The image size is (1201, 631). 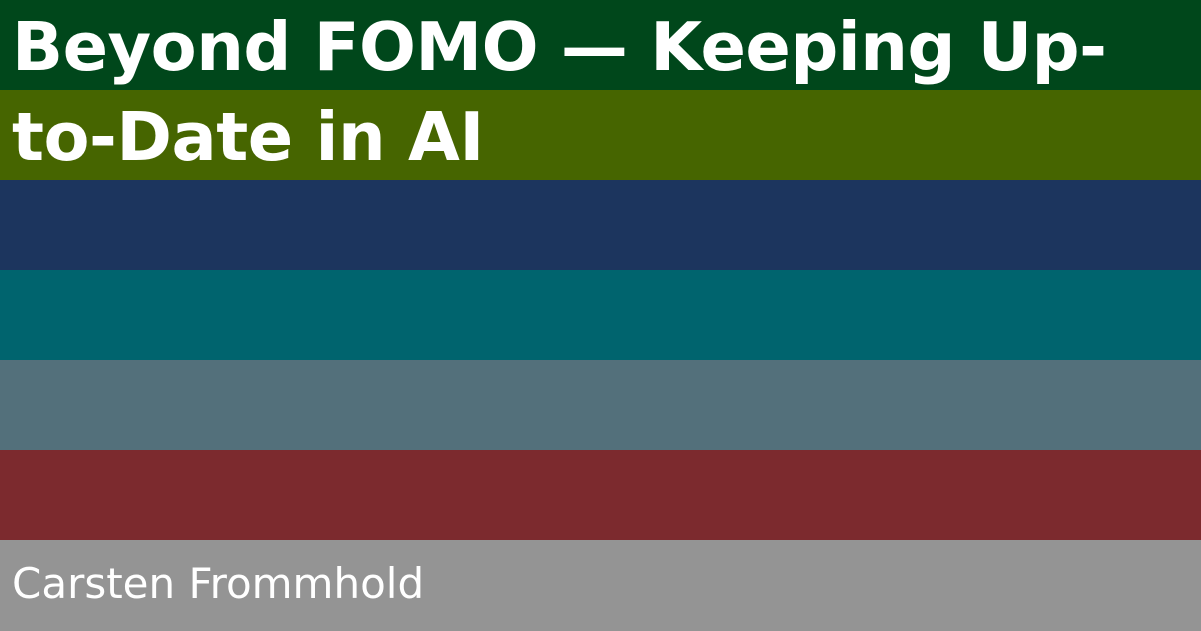 What do you see at coordinates (248, 137) in the screenshot?
I see `title-line-2: to-Date in AI` at bounding box center [248, 137].